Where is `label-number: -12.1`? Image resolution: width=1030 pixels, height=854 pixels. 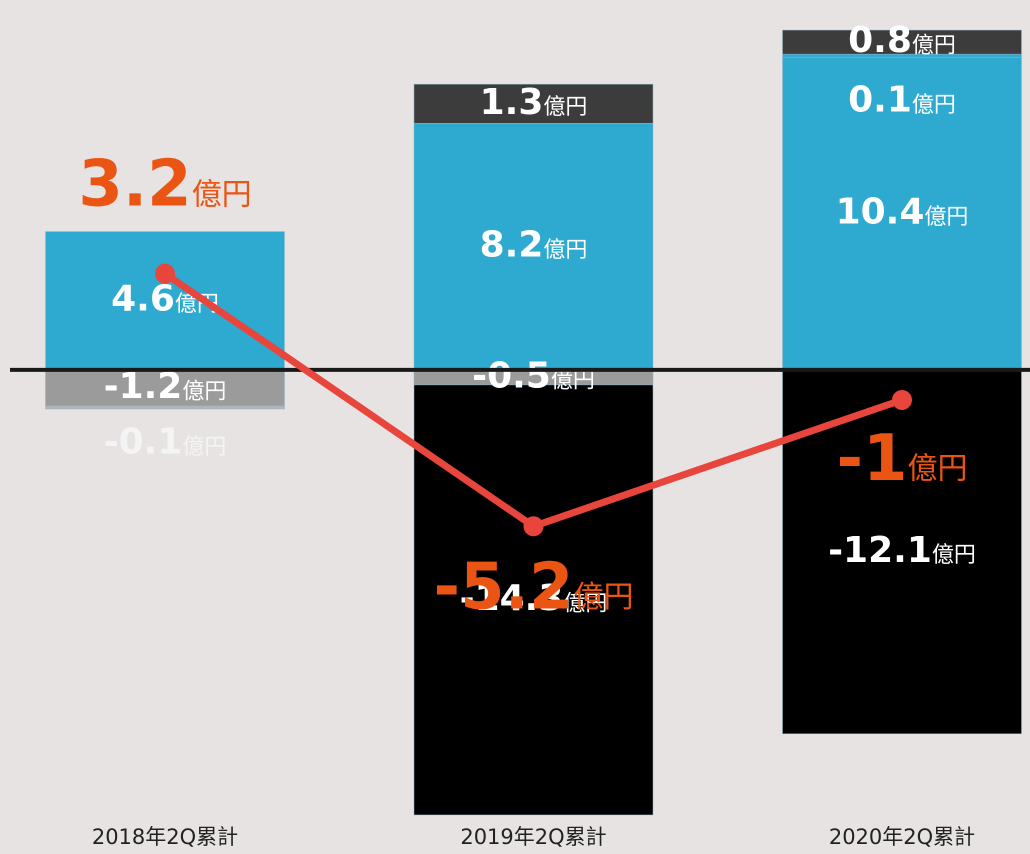 label-number: -12.1 is located at coordinates (880, 550).